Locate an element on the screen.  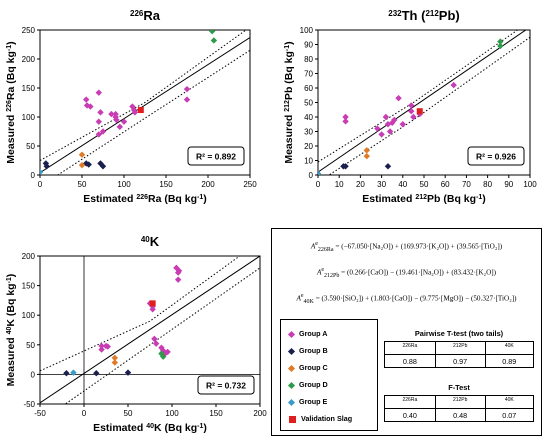
axis-label: Measured 212Pb (Bq kg-1) is located at coordinates (289, 102).